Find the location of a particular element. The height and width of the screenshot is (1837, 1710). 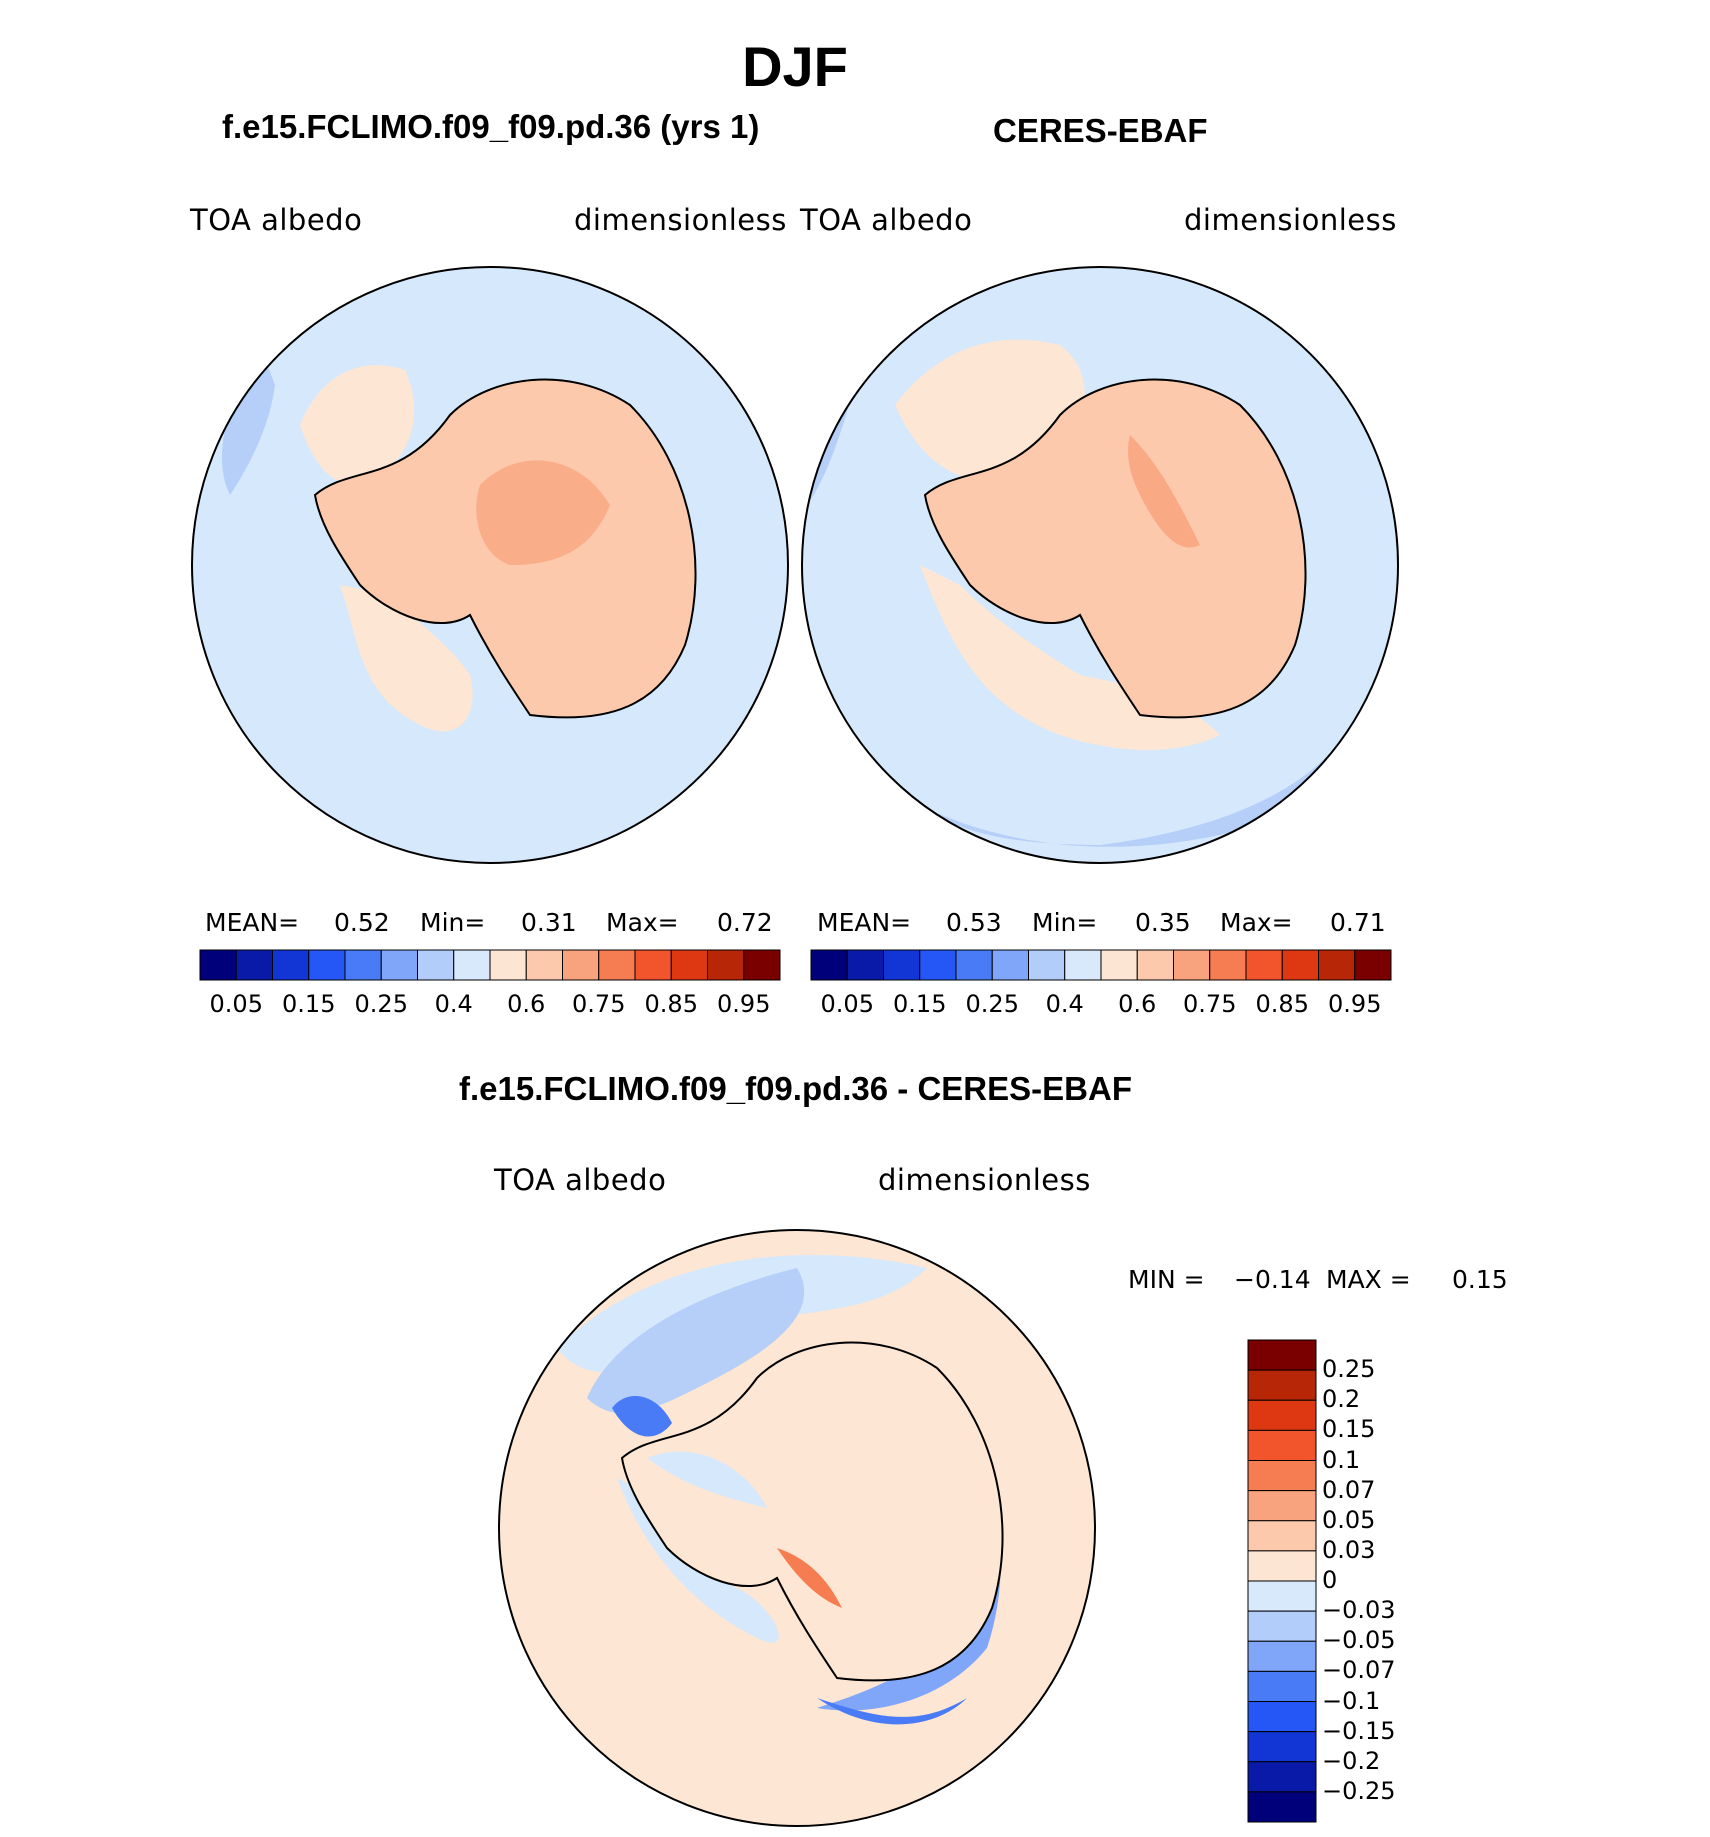

panel2-units-label: dimensionless is located at coordinates (1290, 220).